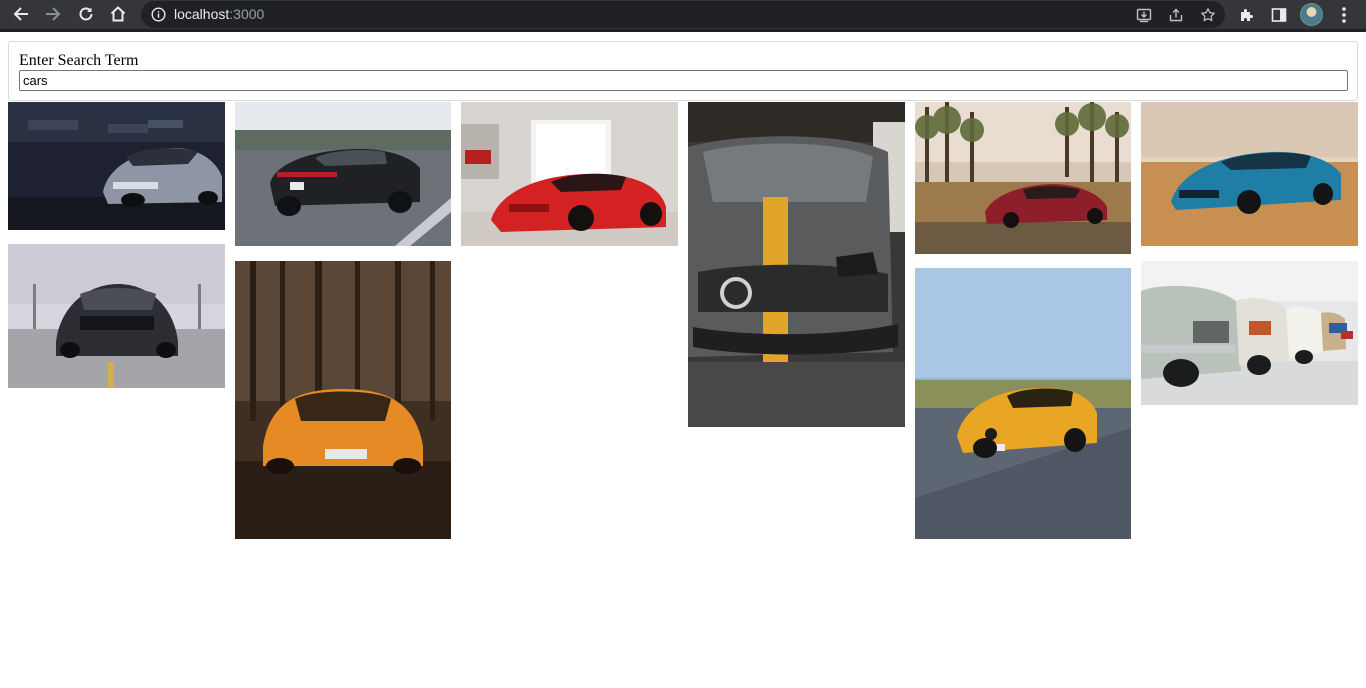  I want to click on install-app-icon, so click(1144, 15).